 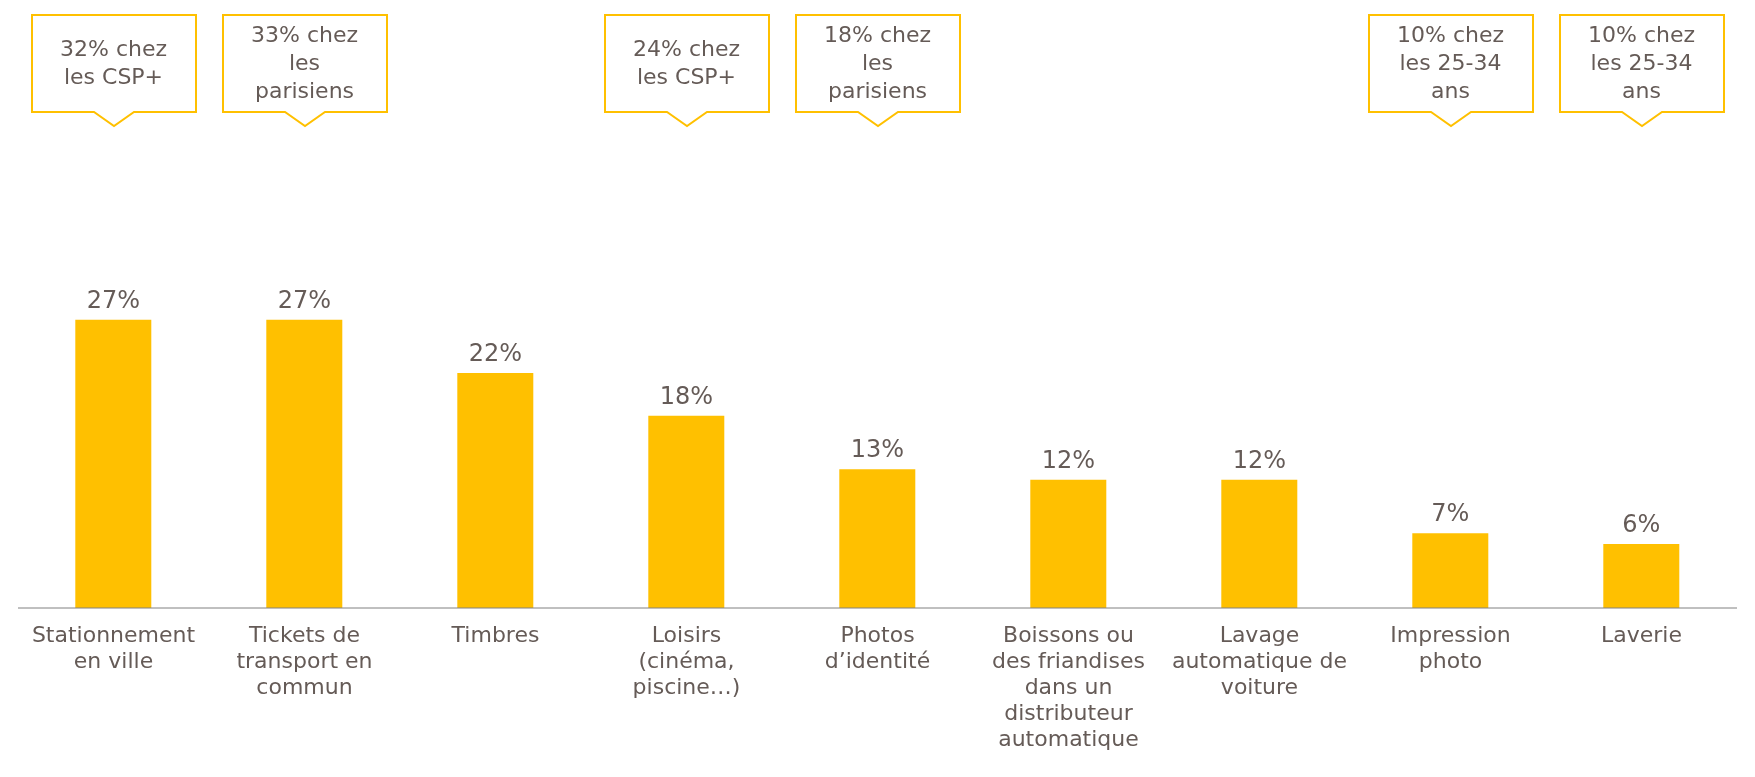 I want to click on x-tick-label: Loisirs (cinéma, piscine…), so click(x=686, y=660).